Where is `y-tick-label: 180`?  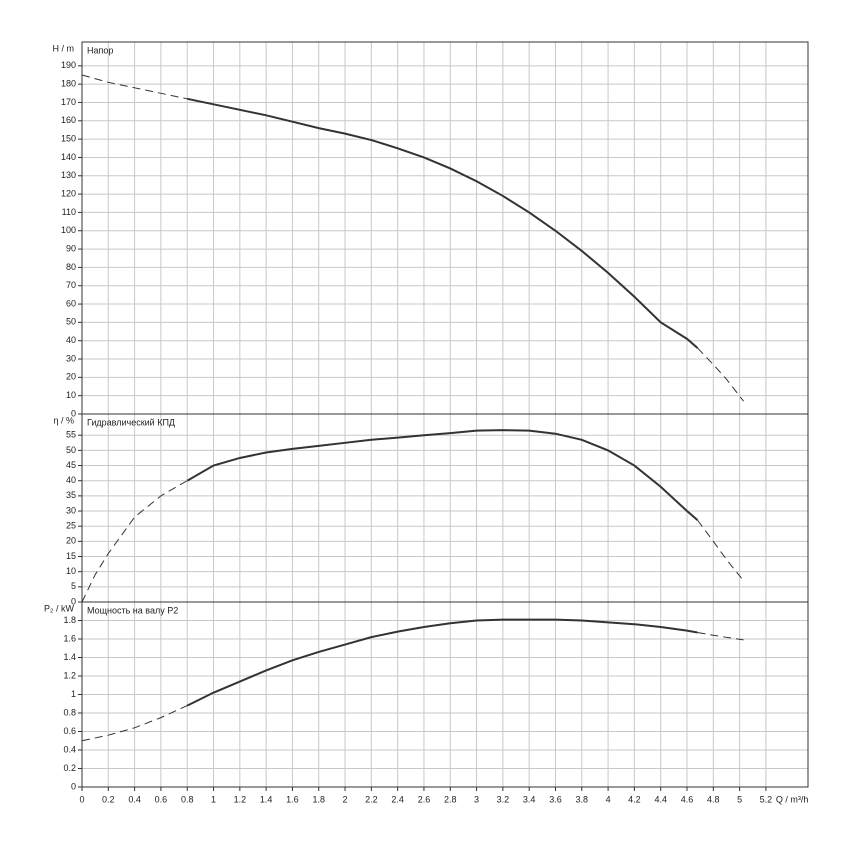 y-tick-label: 180 is located at coordinates (68, 84).